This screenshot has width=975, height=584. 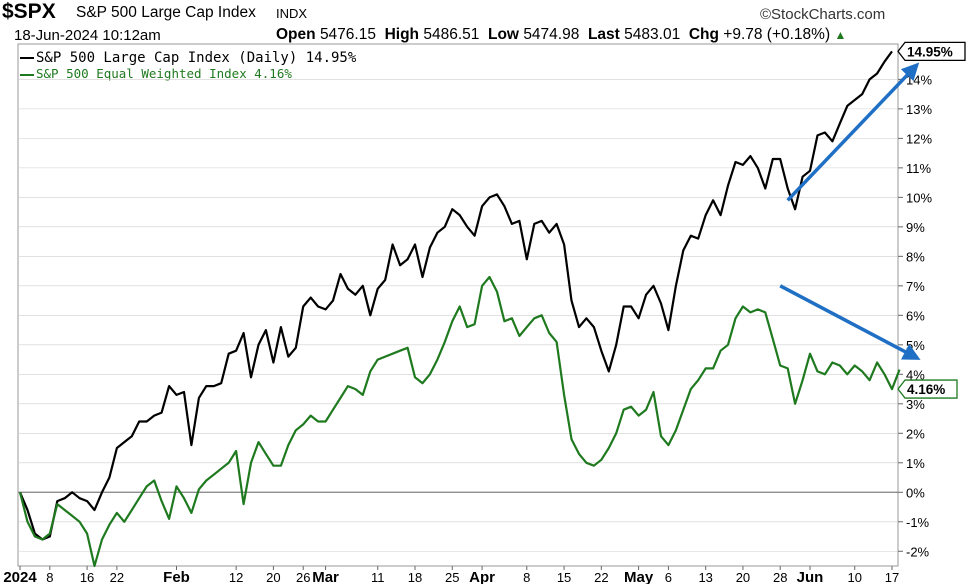 What do you see at coordinates (87, 577) in the screenshot?
I see `x-tick-label: 16` at bounding box center [87, 577].